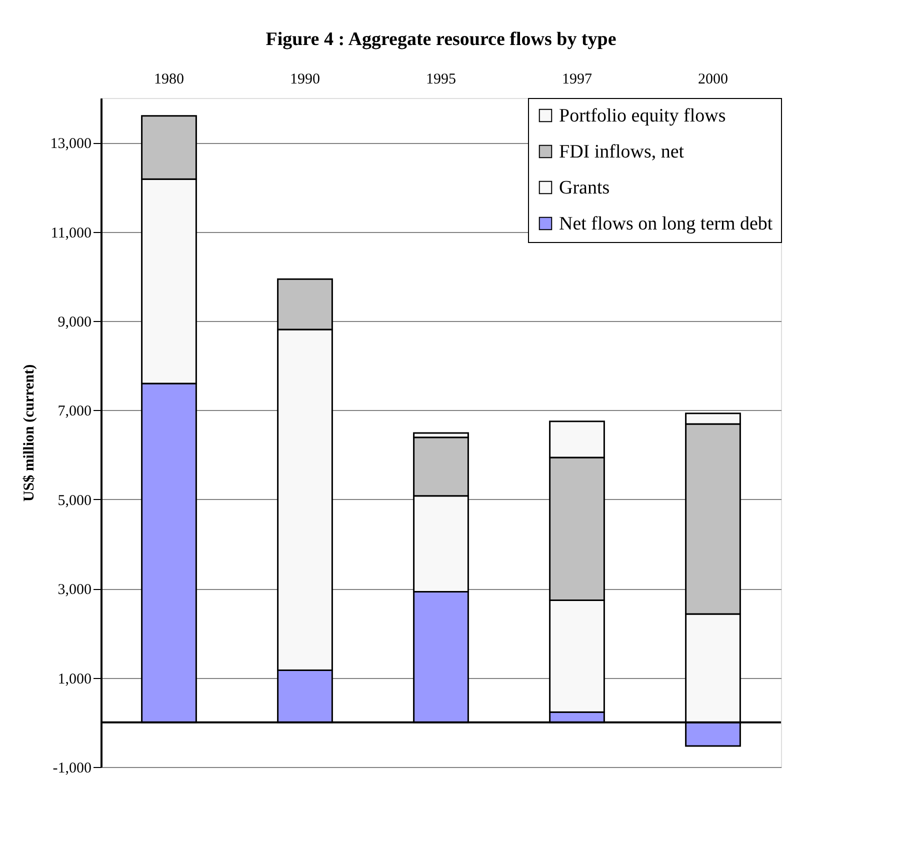 The width and height of the screenshot is (907, 843). Describe the element at coordinates (169, 80) in the screenshot. I see `x-tick-label: 1980` at that location.